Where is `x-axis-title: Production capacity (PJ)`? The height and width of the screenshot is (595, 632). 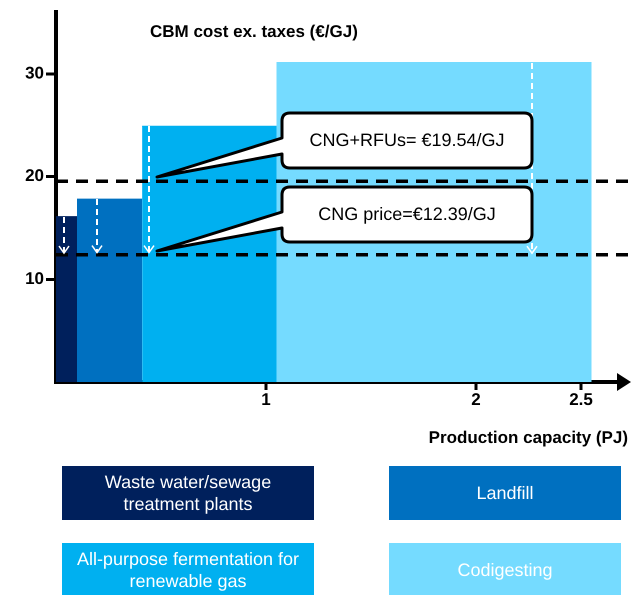
x-axis-title: Production capacity (PJ) is located at coordinates (528, 438).